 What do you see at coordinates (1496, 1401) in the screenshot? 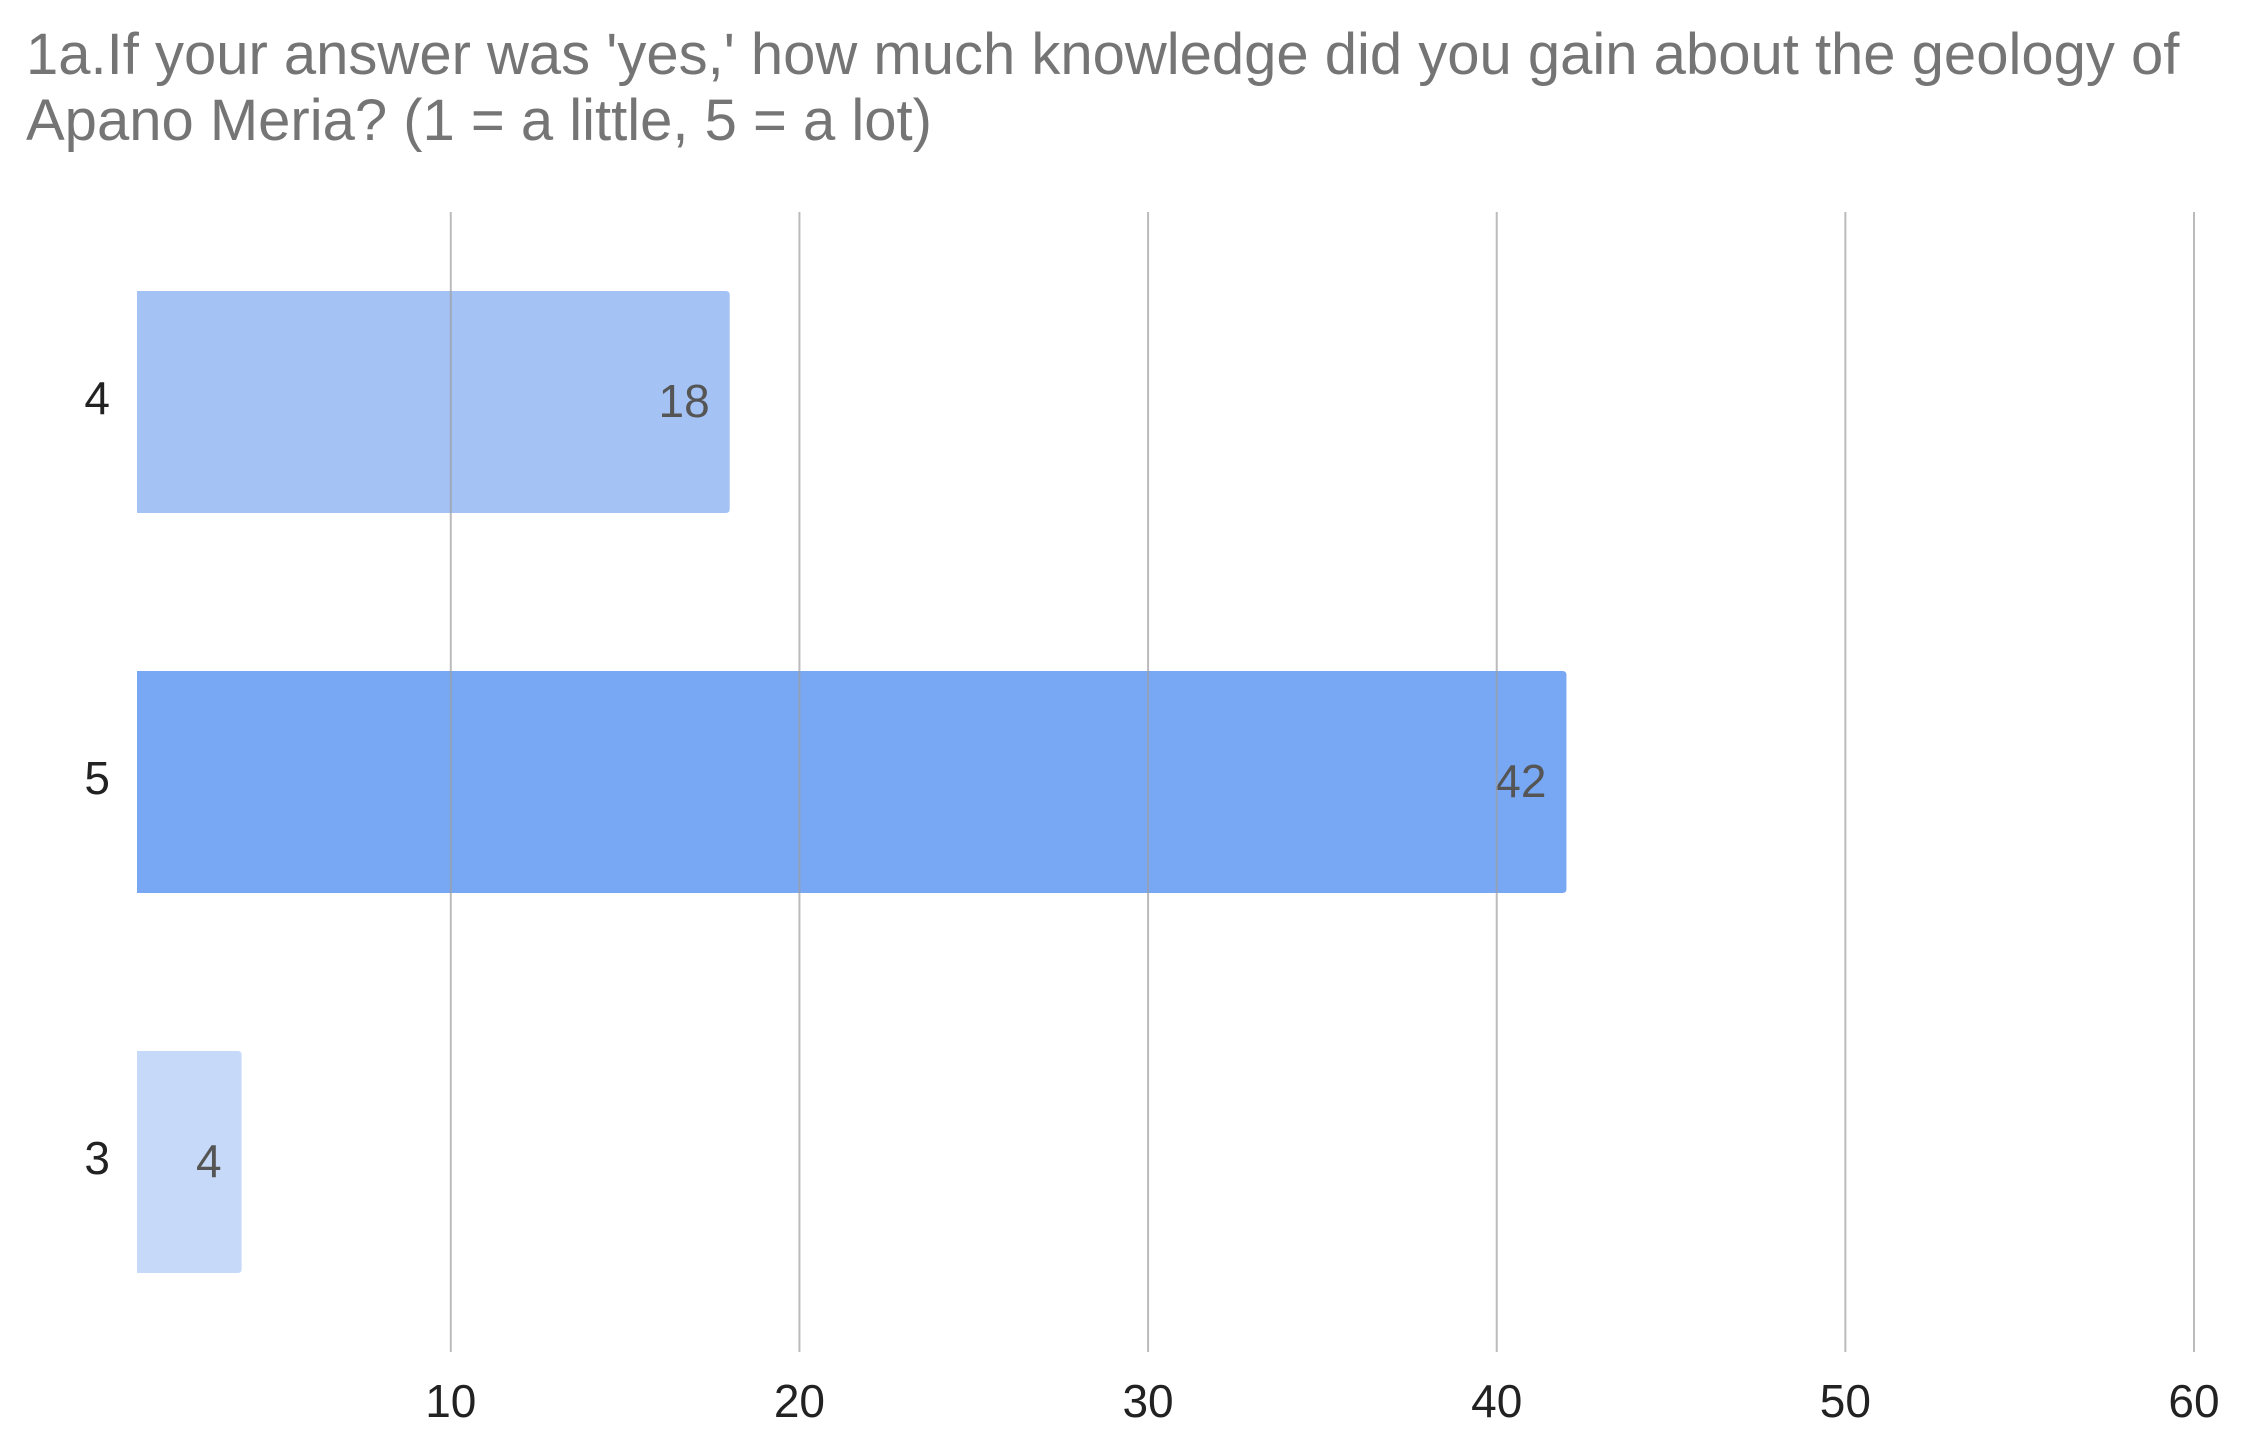
I see `x-tick-label: 40` at bounding box center [1496, 1401].